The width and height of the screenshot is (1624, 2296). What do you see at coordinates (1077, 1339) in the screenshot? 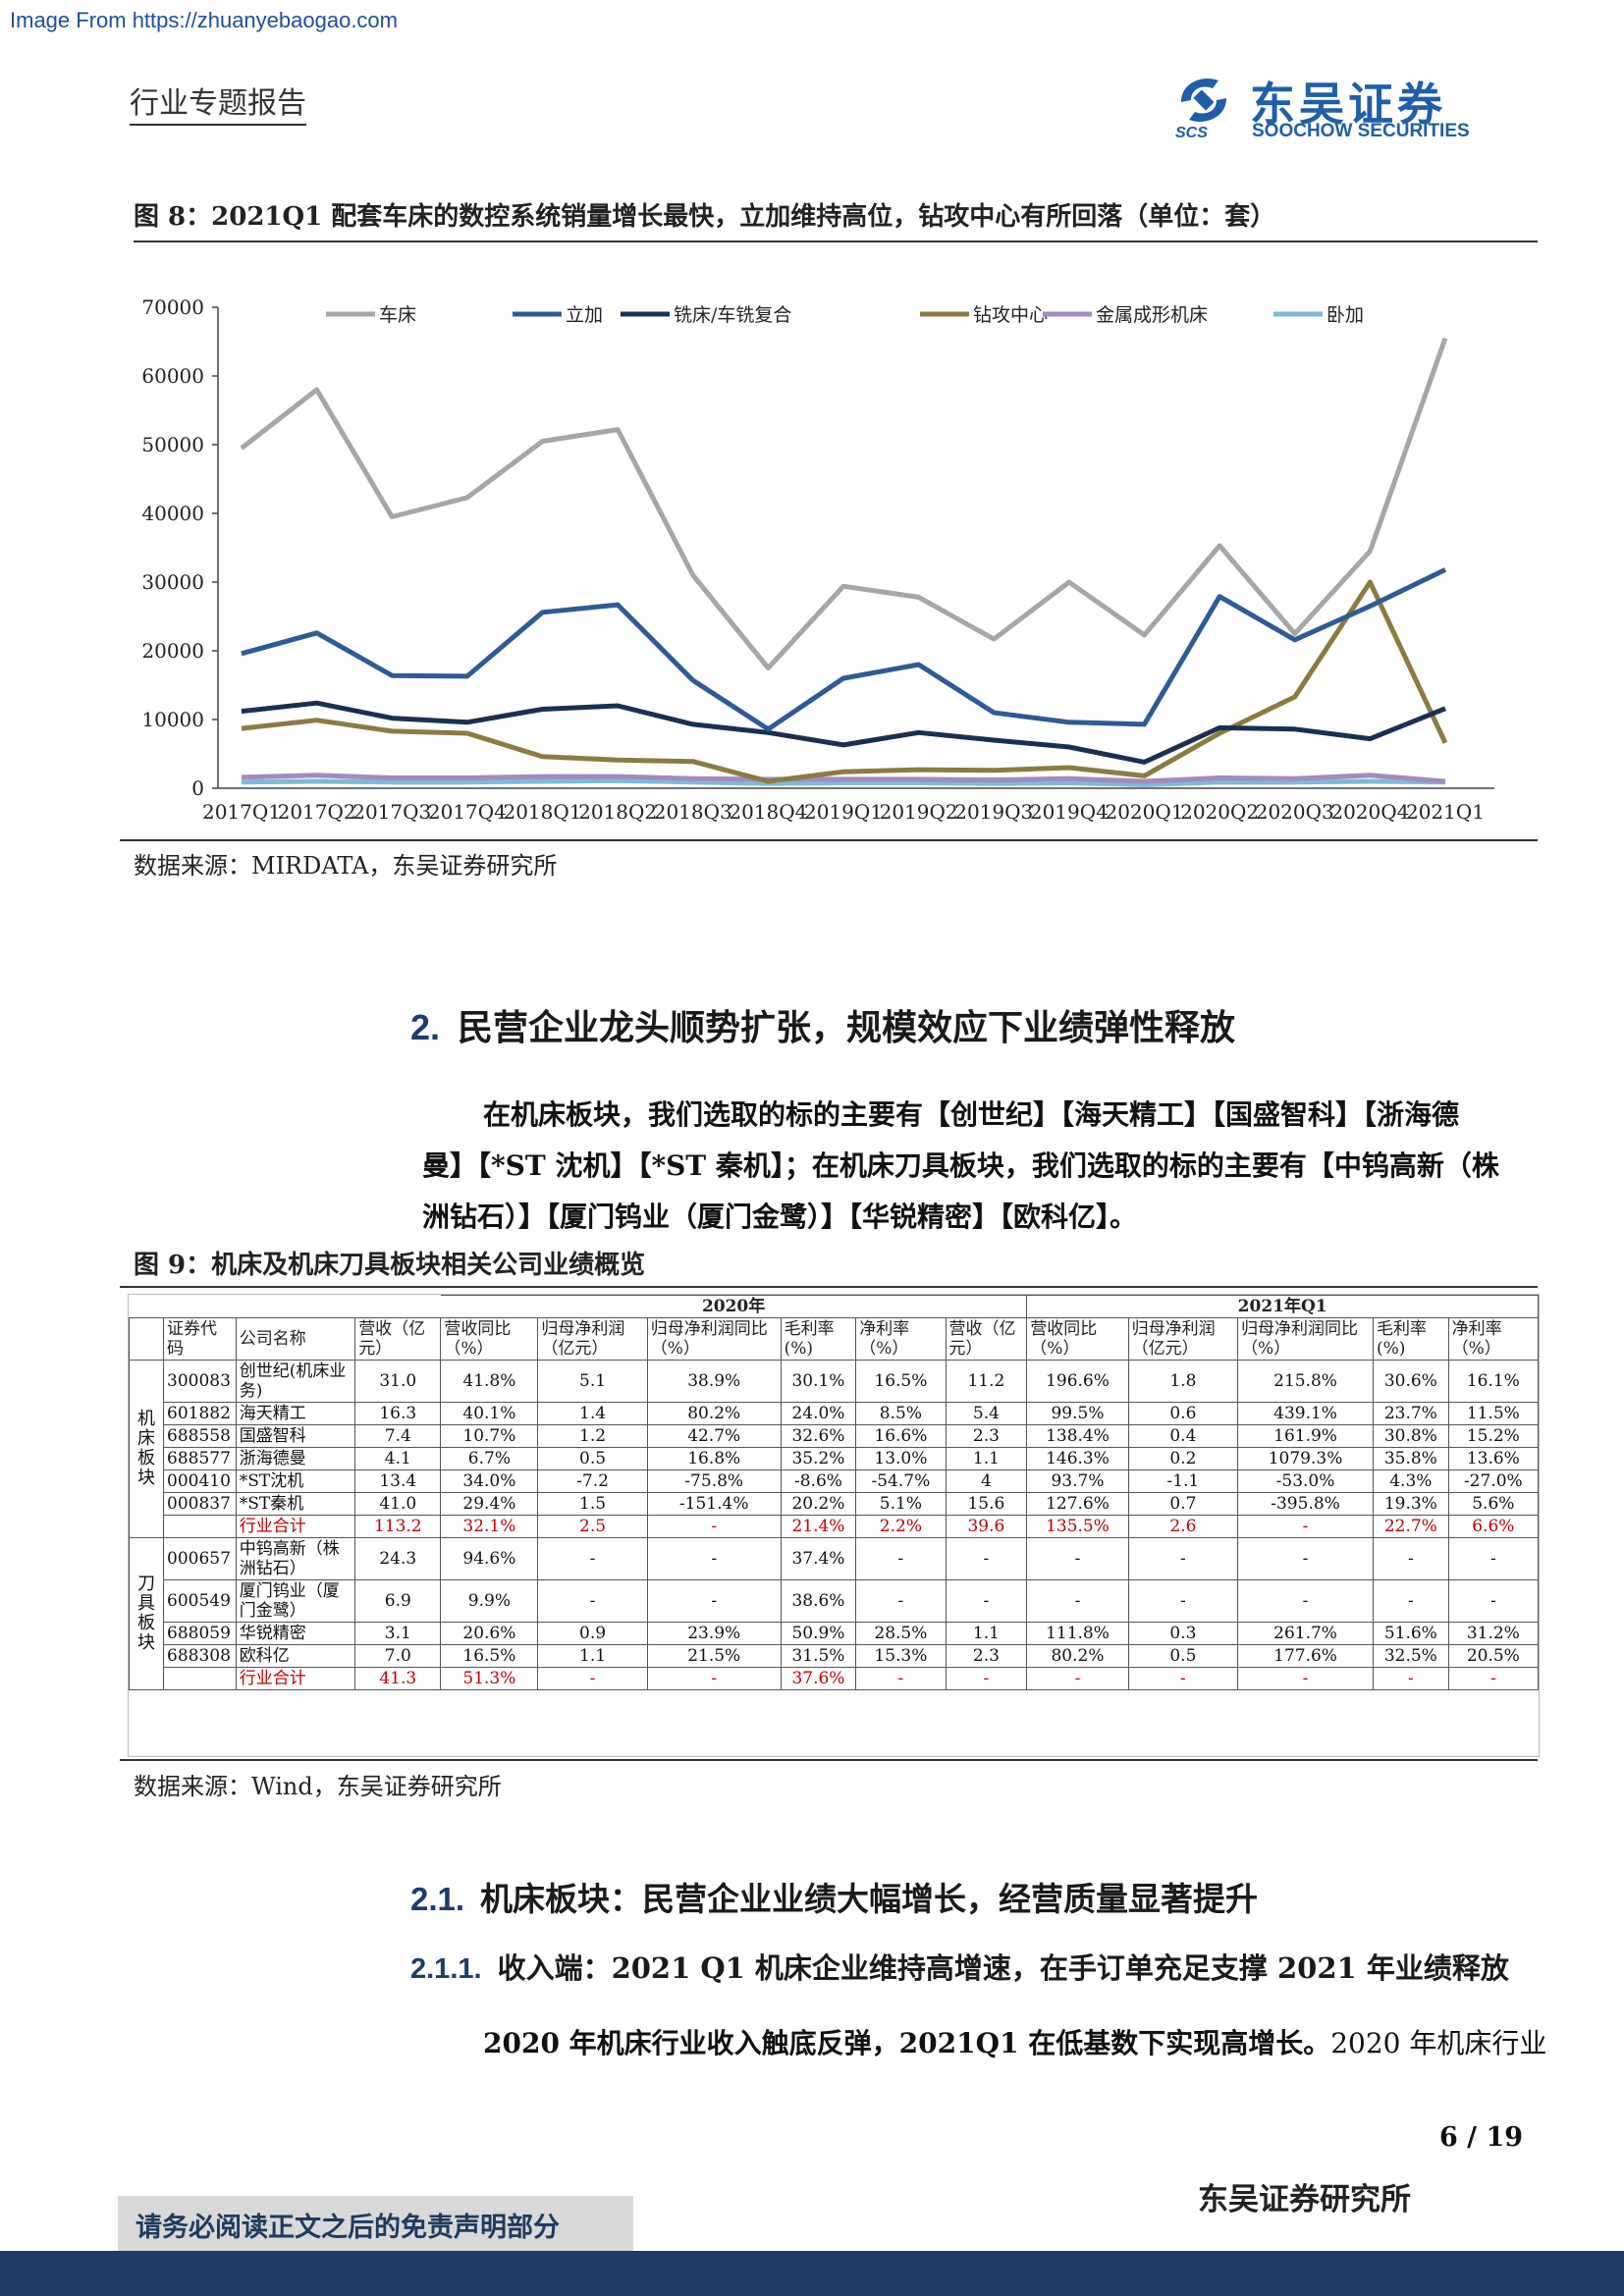
I see `column-header: 营收同比（%）` at bounding box center [1077, 1339].